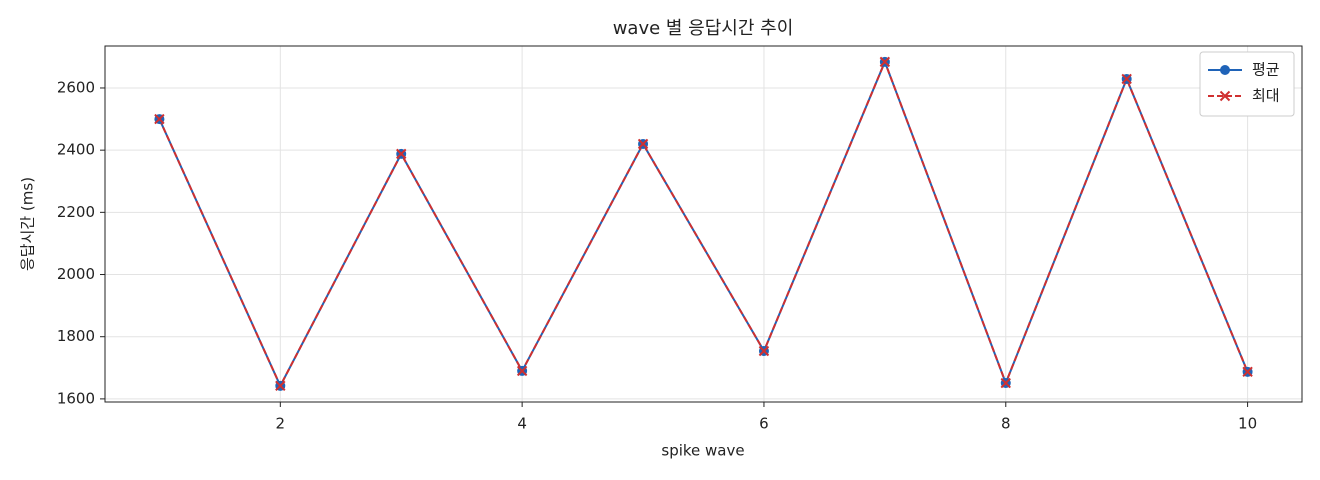  I want to click on legend-label: 최대, so click(1266, 96).